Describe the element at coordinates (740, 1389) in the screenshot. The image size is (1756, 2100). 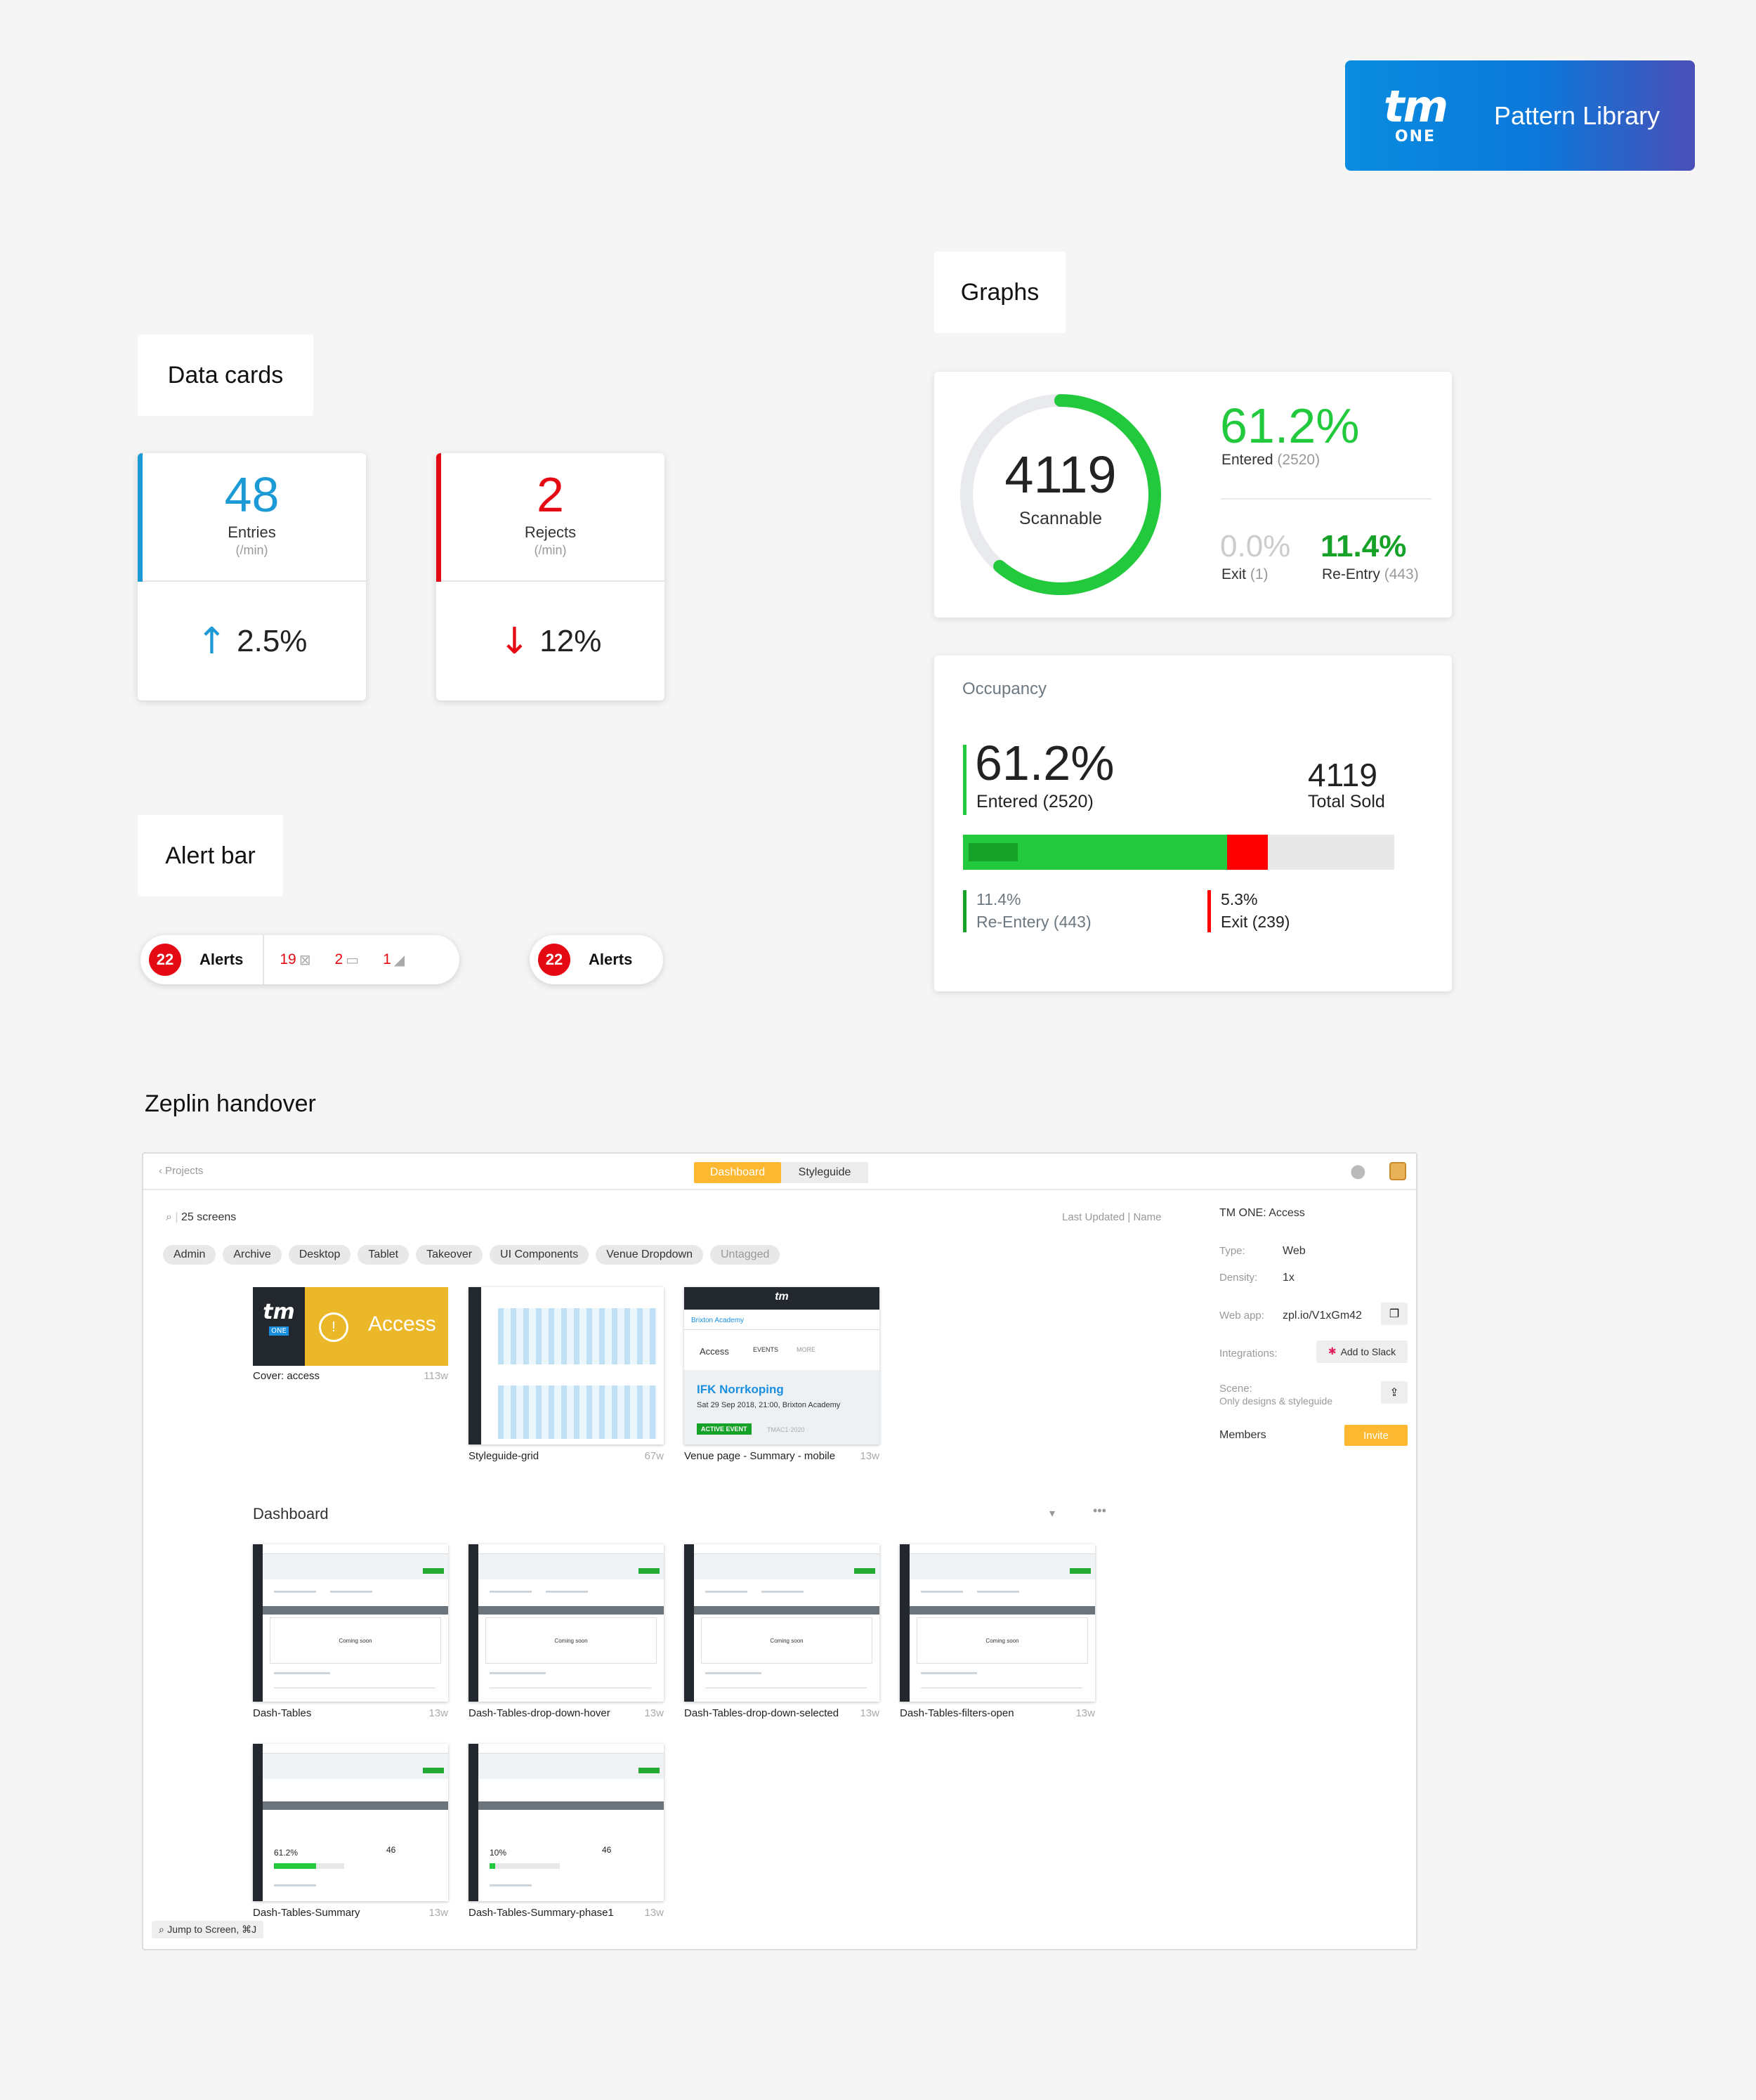
I see `event-title: IFK Norrkoping` at that location.